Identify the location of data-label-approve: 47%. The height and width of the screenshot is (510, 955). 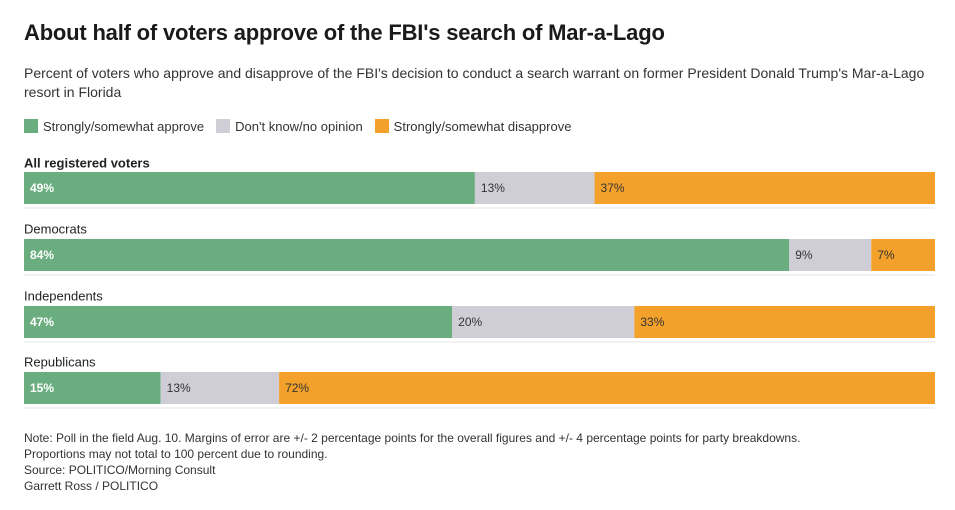
(42, 322).